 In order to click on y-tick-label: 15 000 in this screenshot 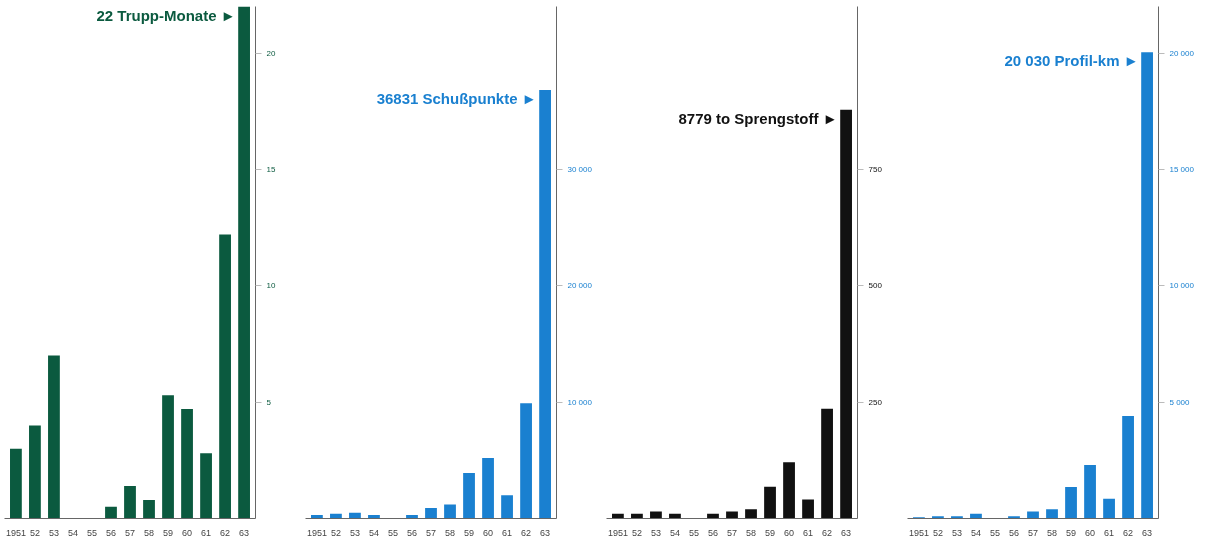, I will do `click(1182, 169)`.